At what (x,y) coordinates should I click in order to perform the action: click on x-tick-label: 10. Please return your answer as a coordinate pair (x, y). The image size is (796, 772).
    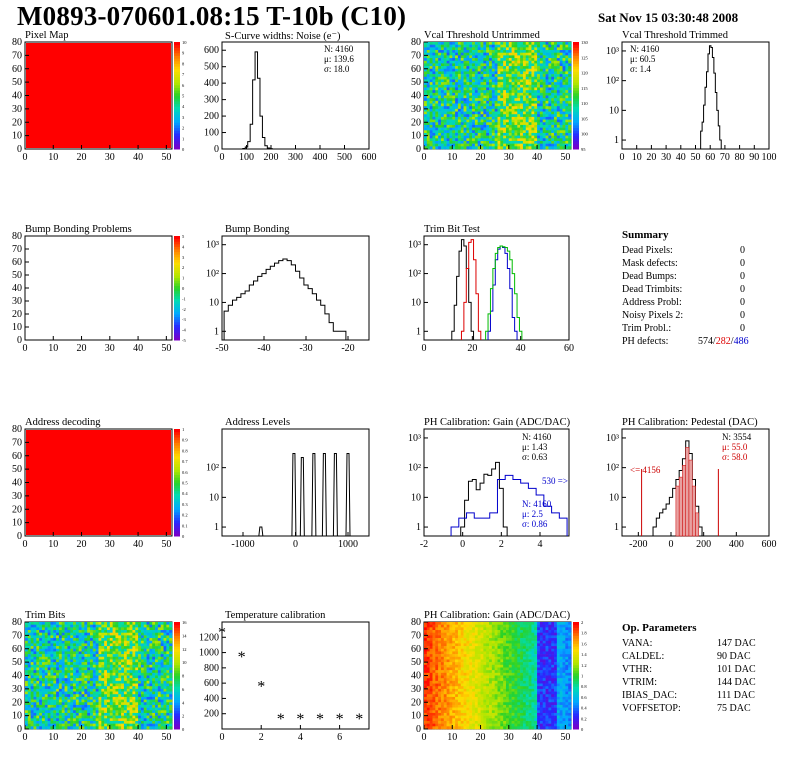
    Looking at the image, I should click on (53, 544).